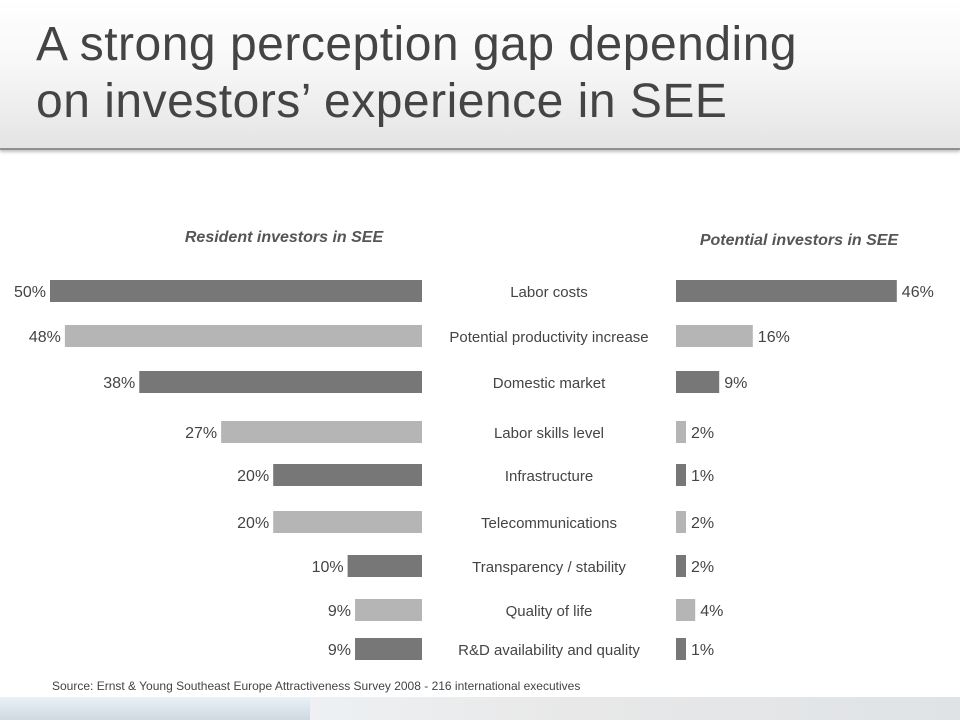 This screenshot has height=720, width=960. I want to click on left-value-label-8: 9%, so click(339, 650).